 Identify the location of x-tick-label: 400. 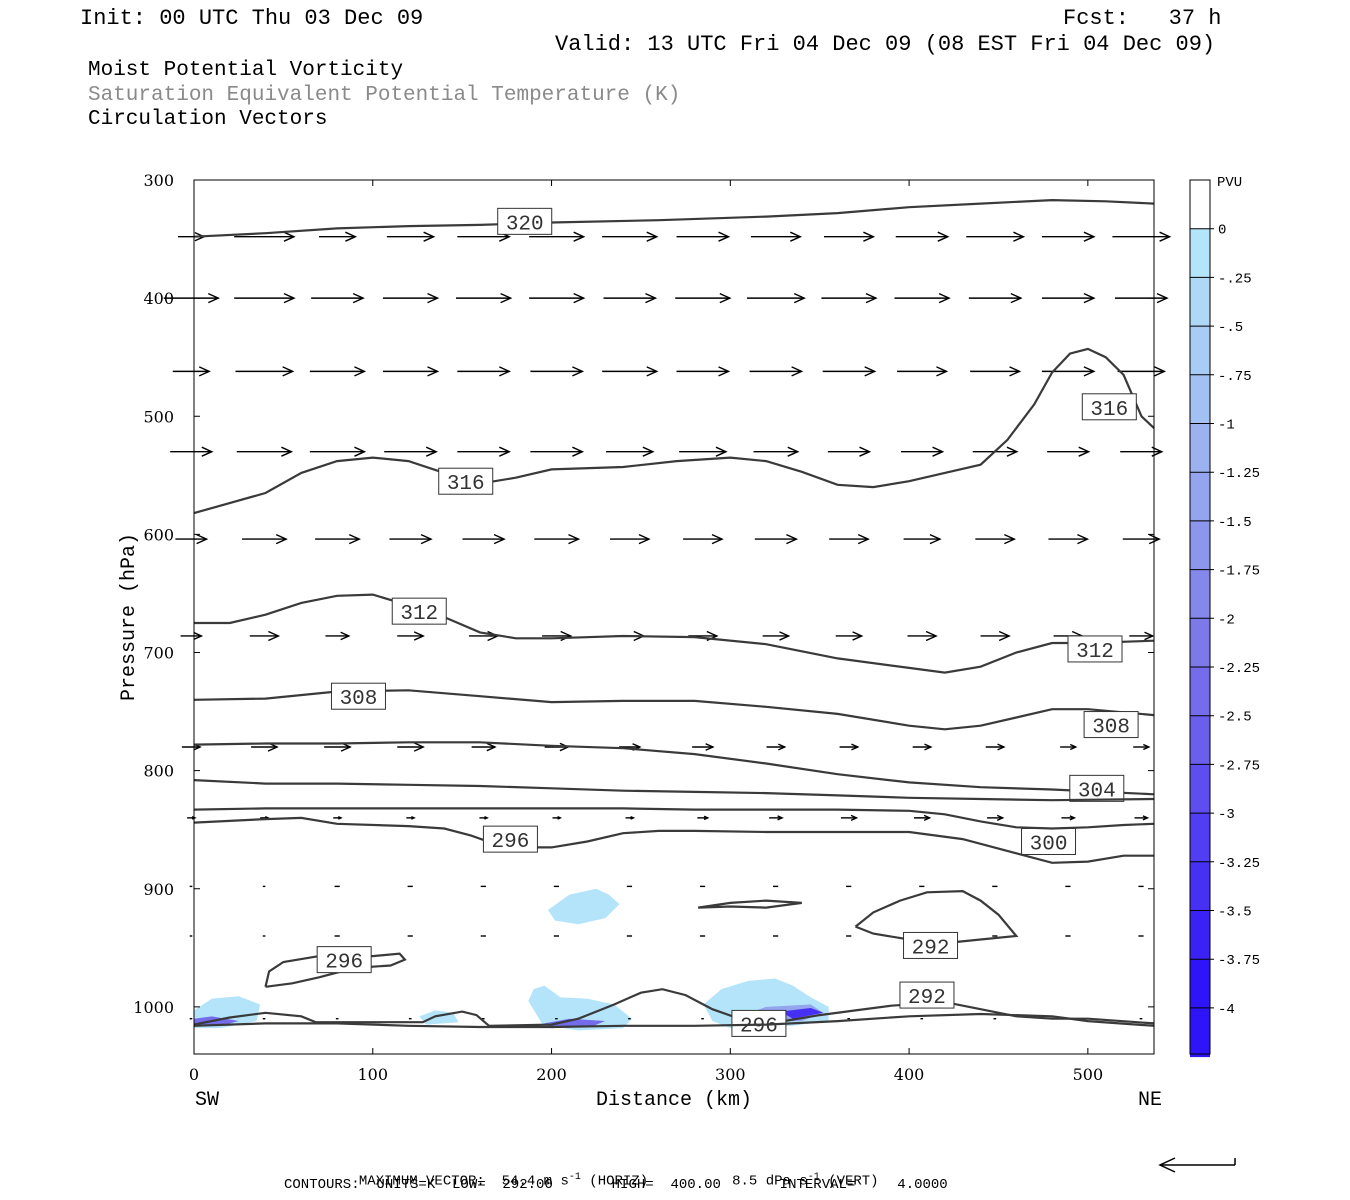
(909, 1074).